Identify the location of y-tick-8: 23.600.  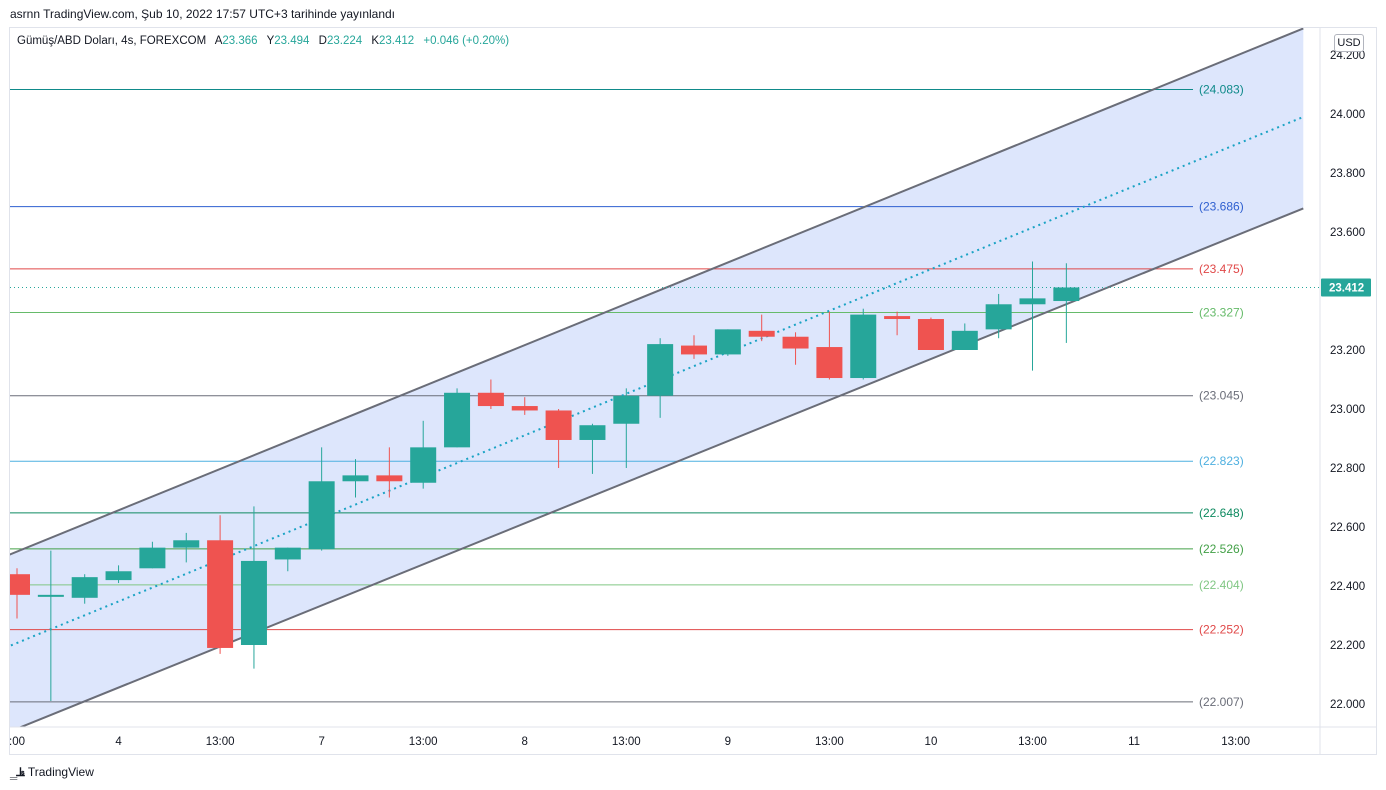
(1347, 233).